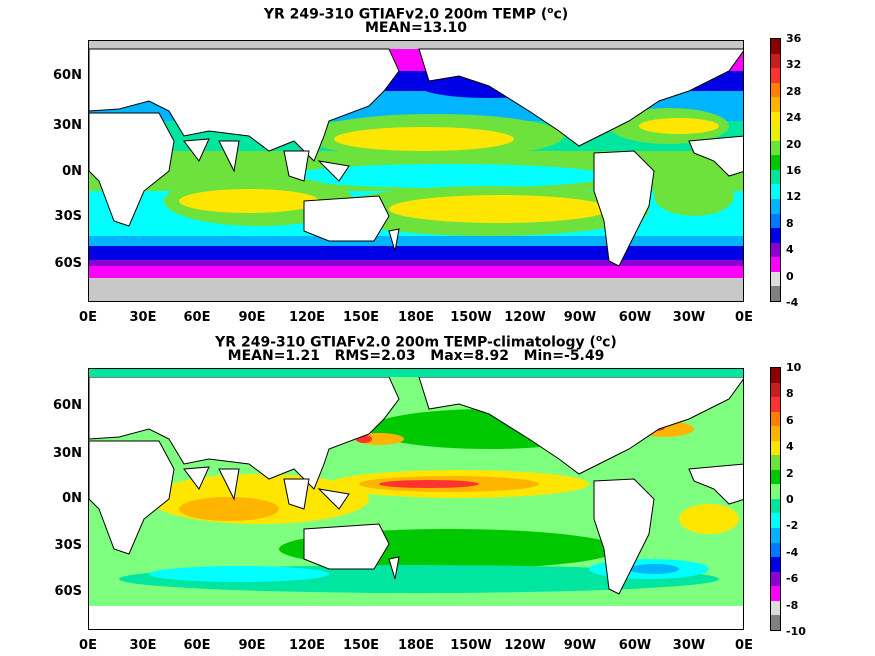 The height and width of the screenshot is (656, 875). Describe the element at coordinates (416, 28) in the screenshot. I see `top-map-mean: MEAN=13.10` at that location.